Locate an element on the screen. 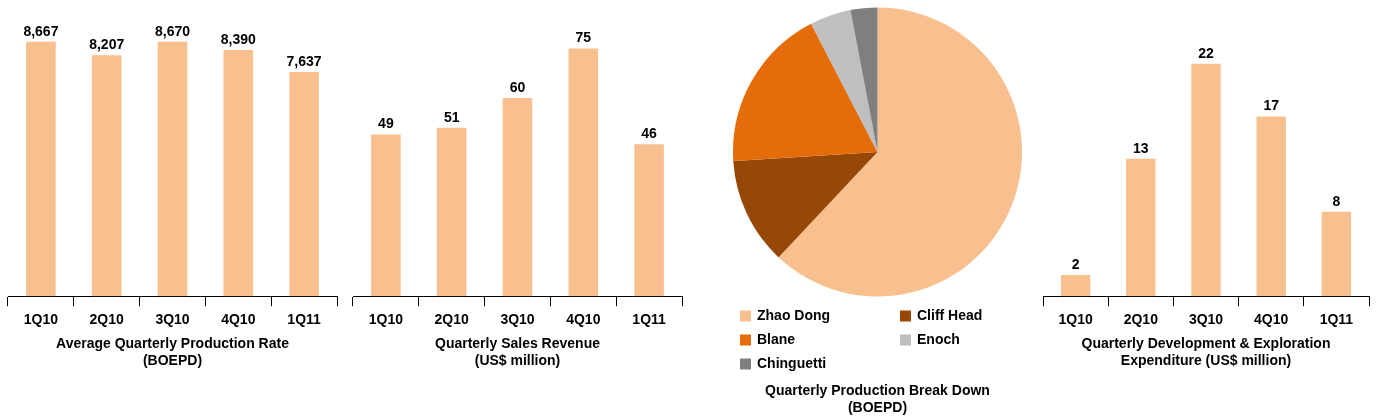 The image size is (1377, 420). text: Quarterly Production Break Down (BOEPD) is located at coordinates (877, 399).